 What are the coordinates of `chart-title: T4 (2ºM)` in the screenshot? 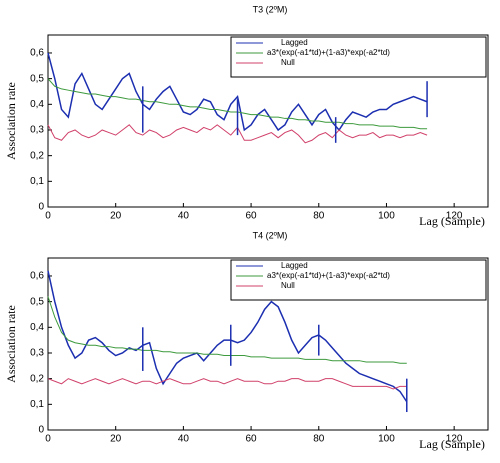 It's located at (270, 235).